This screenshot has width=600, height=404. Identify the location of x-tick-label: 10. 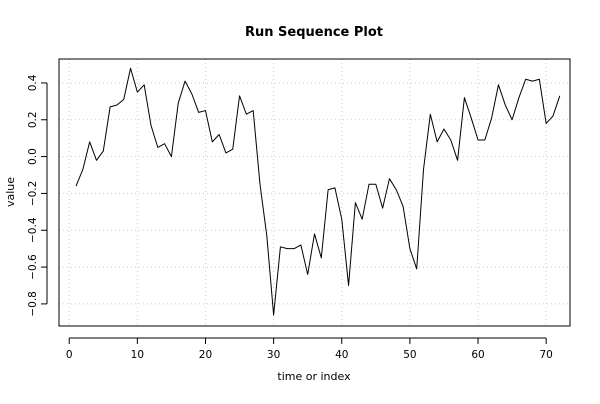
(137, 355).